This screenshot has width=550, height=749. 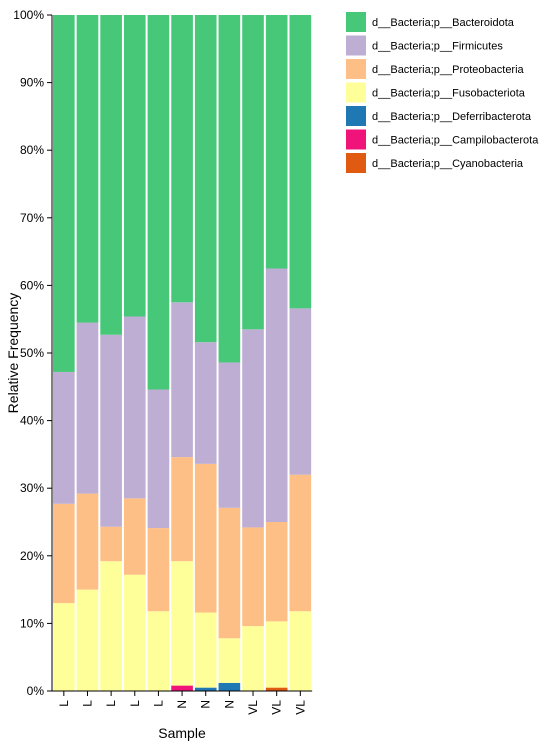 I want to click on x-tick-label-1: L, so click(x=64, y=703).